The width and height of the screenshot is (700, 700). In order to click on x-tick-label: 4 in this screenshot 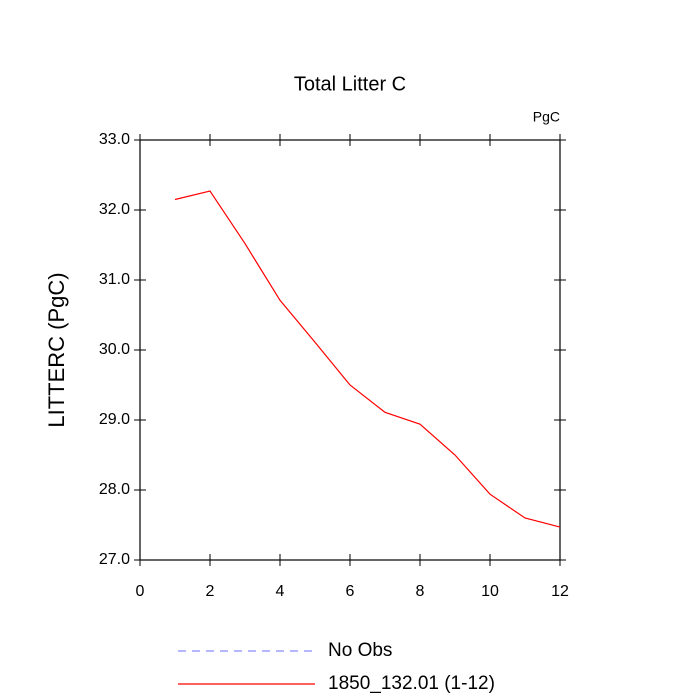, I will do `click(280, 591)`.